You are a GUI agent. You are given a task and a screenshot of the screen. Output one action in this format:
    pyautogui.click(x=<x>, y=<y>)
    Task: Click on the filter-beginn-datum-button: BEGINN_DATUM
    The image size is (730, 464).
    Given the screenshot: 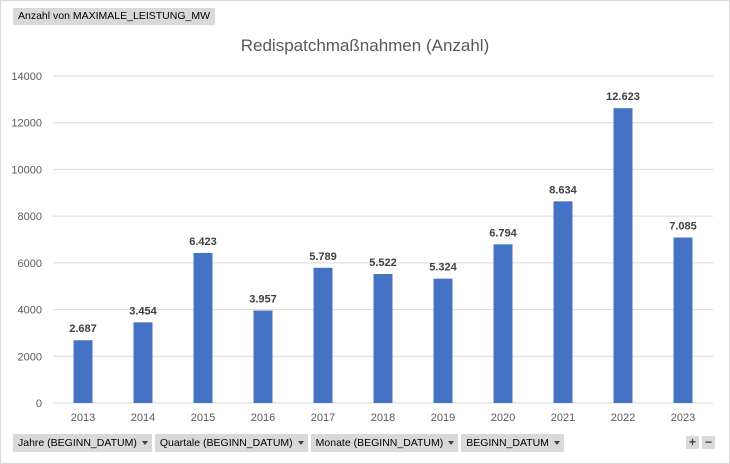 What is the action you would take?
    pyautogui.click(x=512, y=443)
    